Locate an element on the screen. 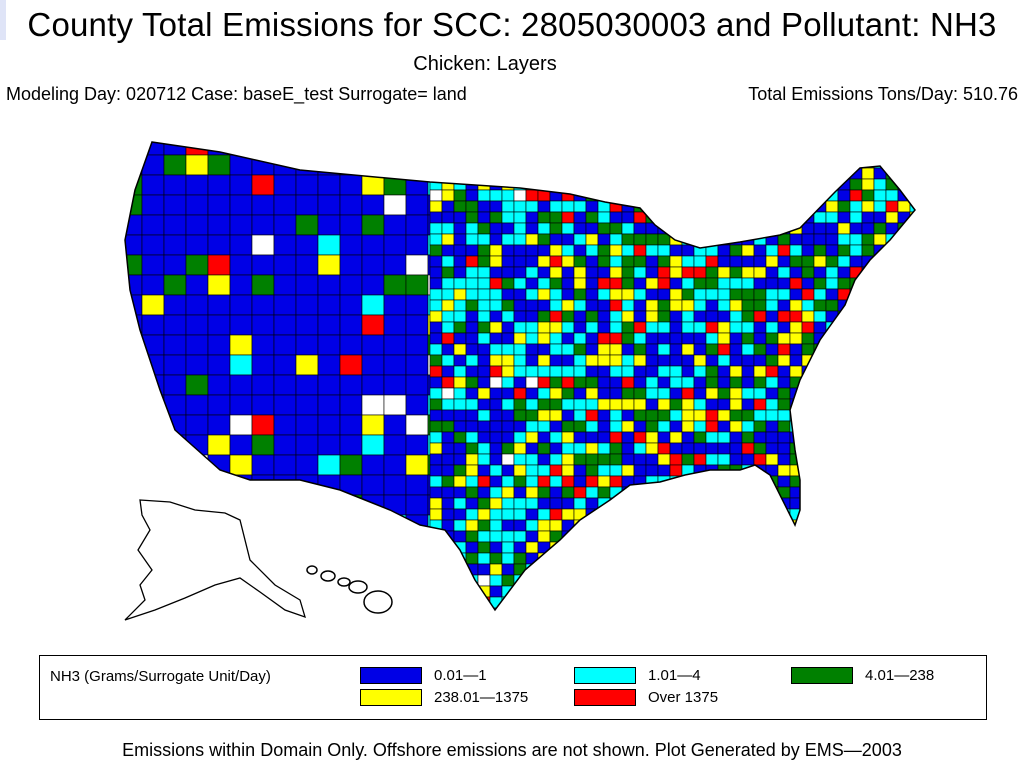  legend-label: 1.01—4 is located at coordinates (674, 675).